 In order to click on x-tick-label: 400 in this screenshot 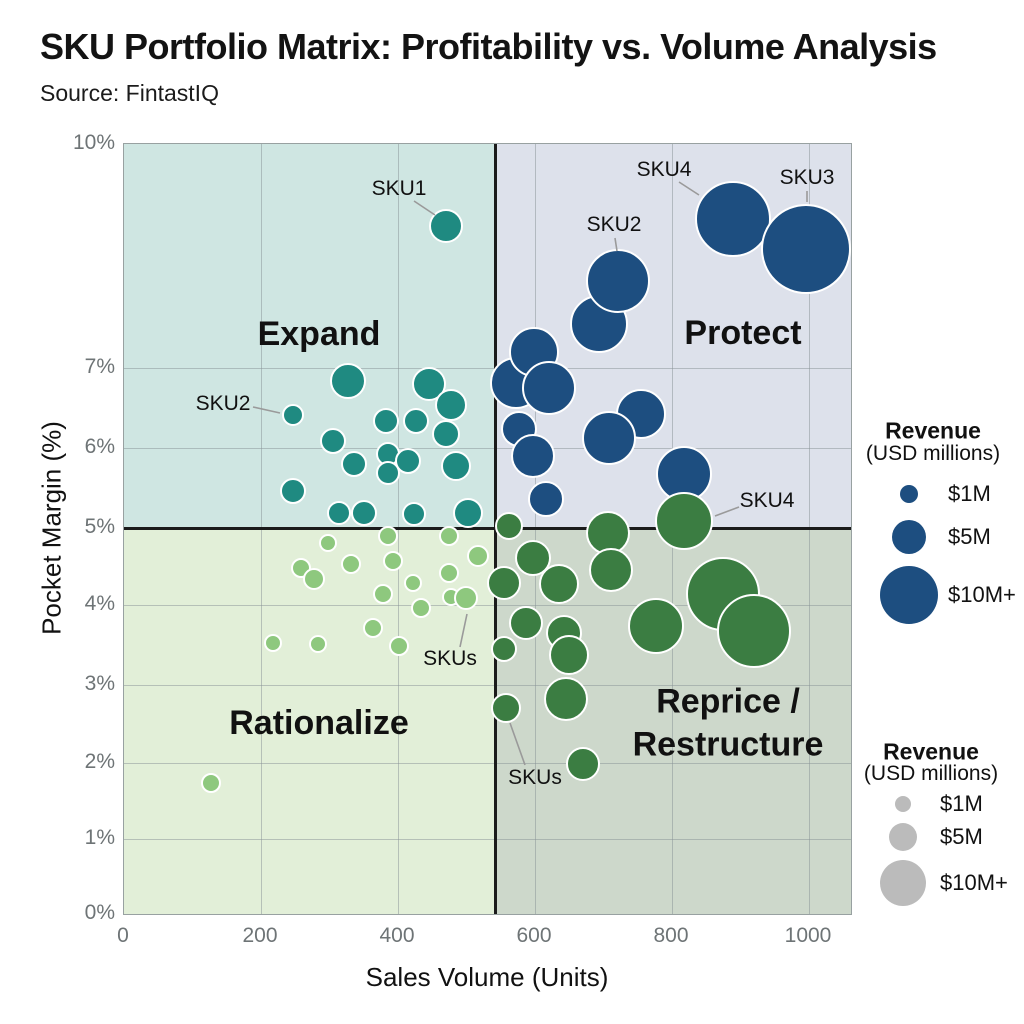, I will do `click(397, 935)`.